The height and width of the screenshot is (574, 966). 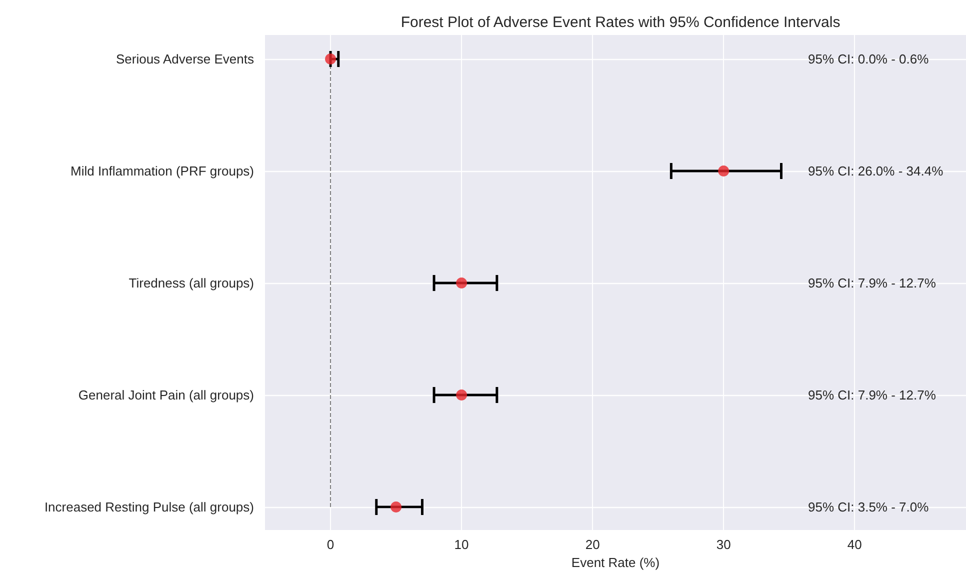 What do you see at coordinates (162, 171) in the screenshot?
I see `y-tick-label: Mild Inflammation (PRF groups)` at bounding box center [162, 171].